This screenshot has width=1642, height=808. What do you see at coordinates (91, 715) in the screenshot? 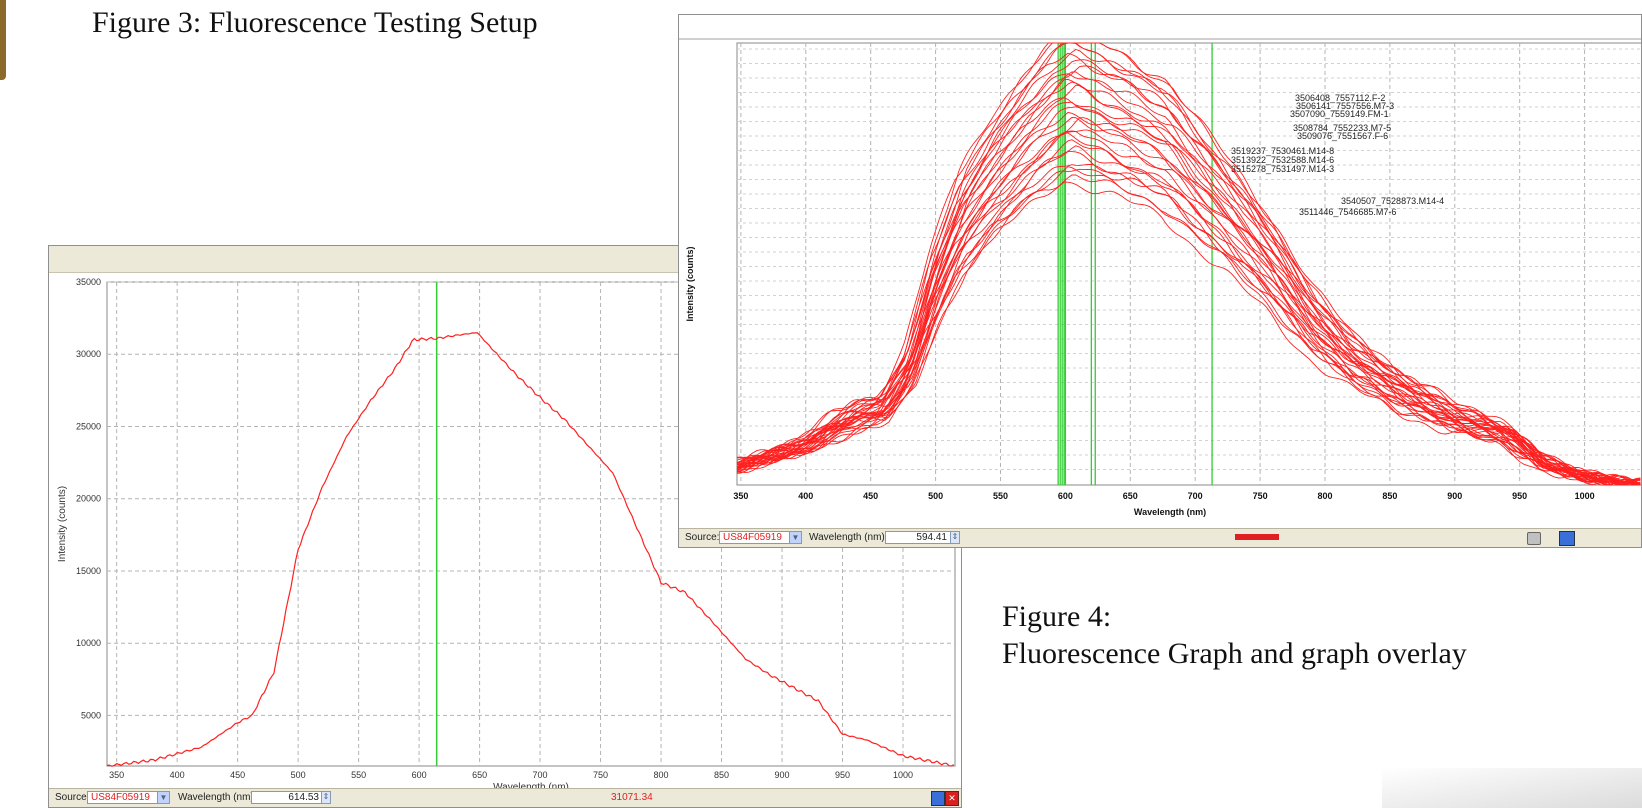
I see `y-tick-label: 5000` at bounding box center [91, 715].